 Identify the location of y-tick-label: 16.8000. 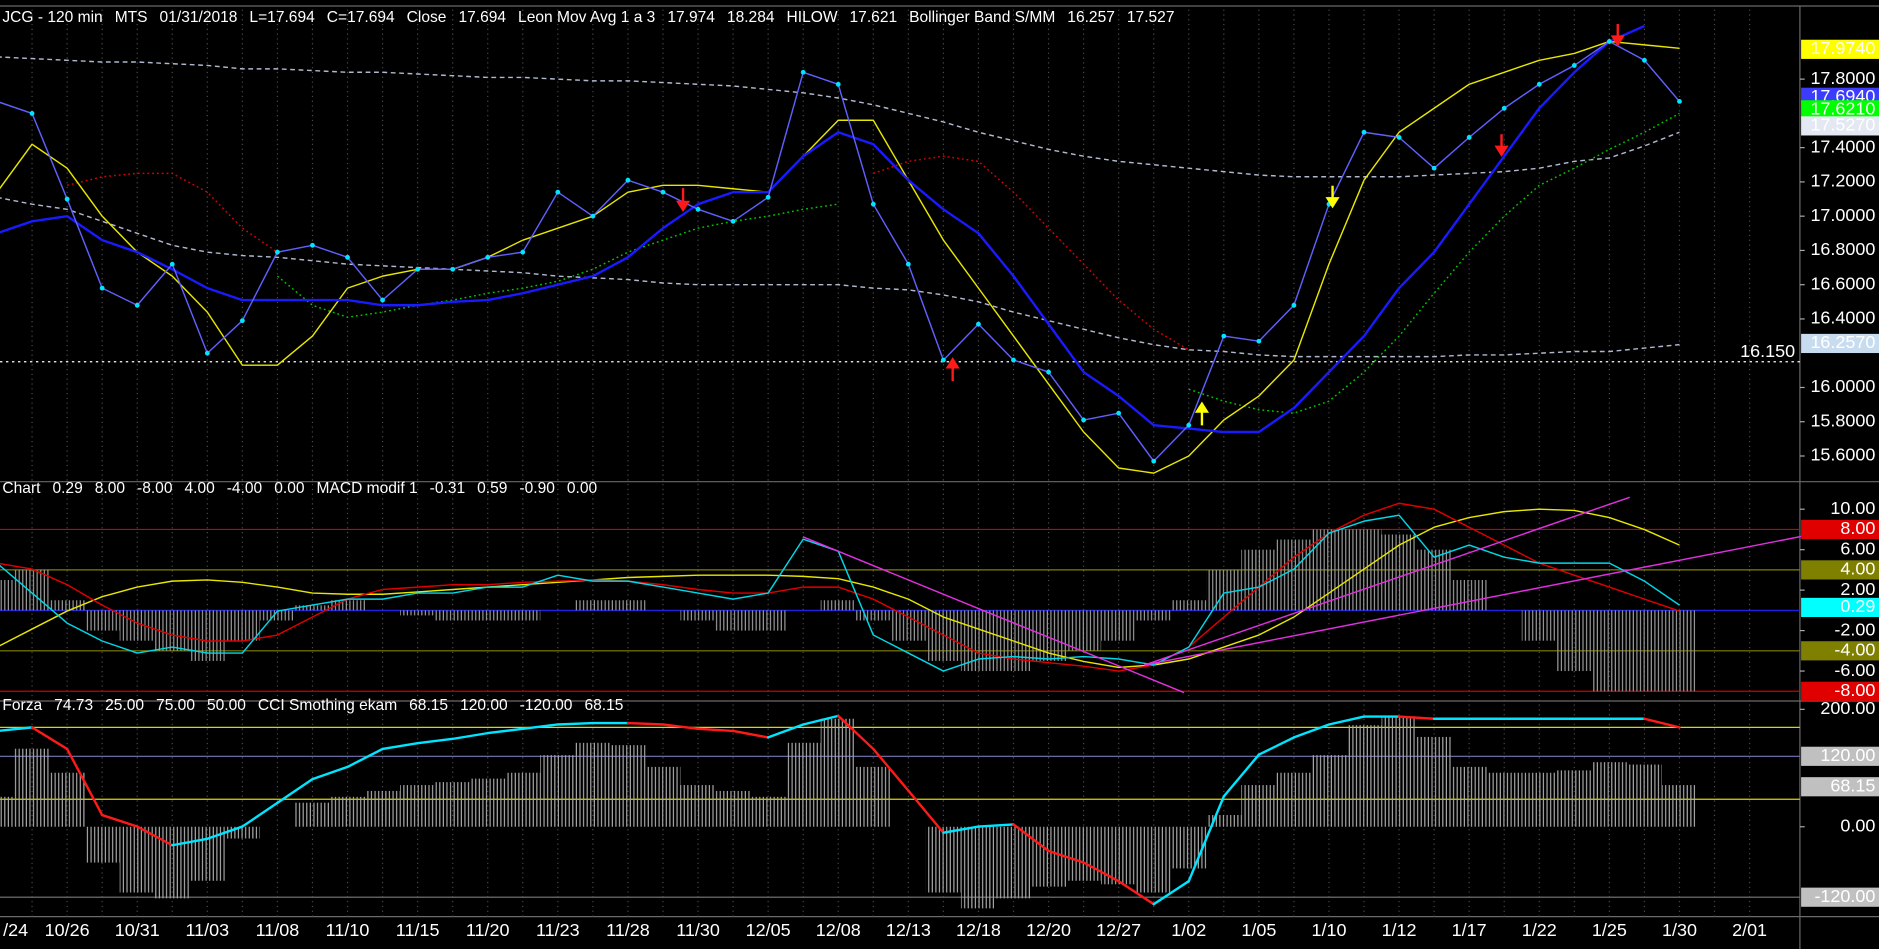
(1842, 249).